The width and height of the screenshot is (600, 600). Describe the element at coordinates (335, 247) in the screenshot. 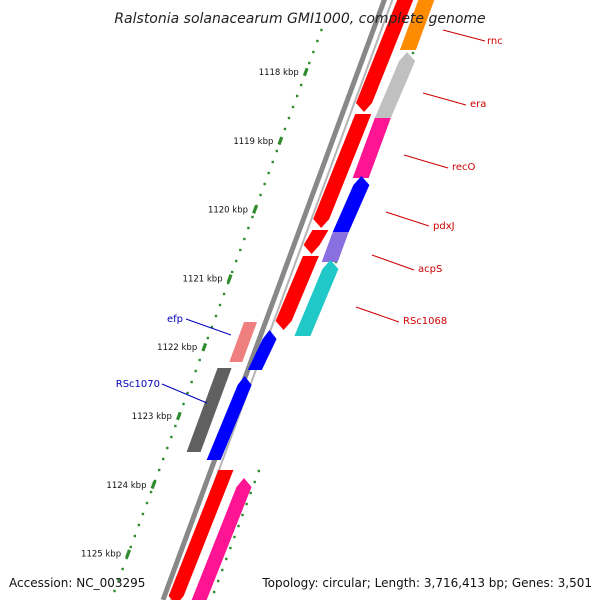

I see `acpS-gene` at that location.